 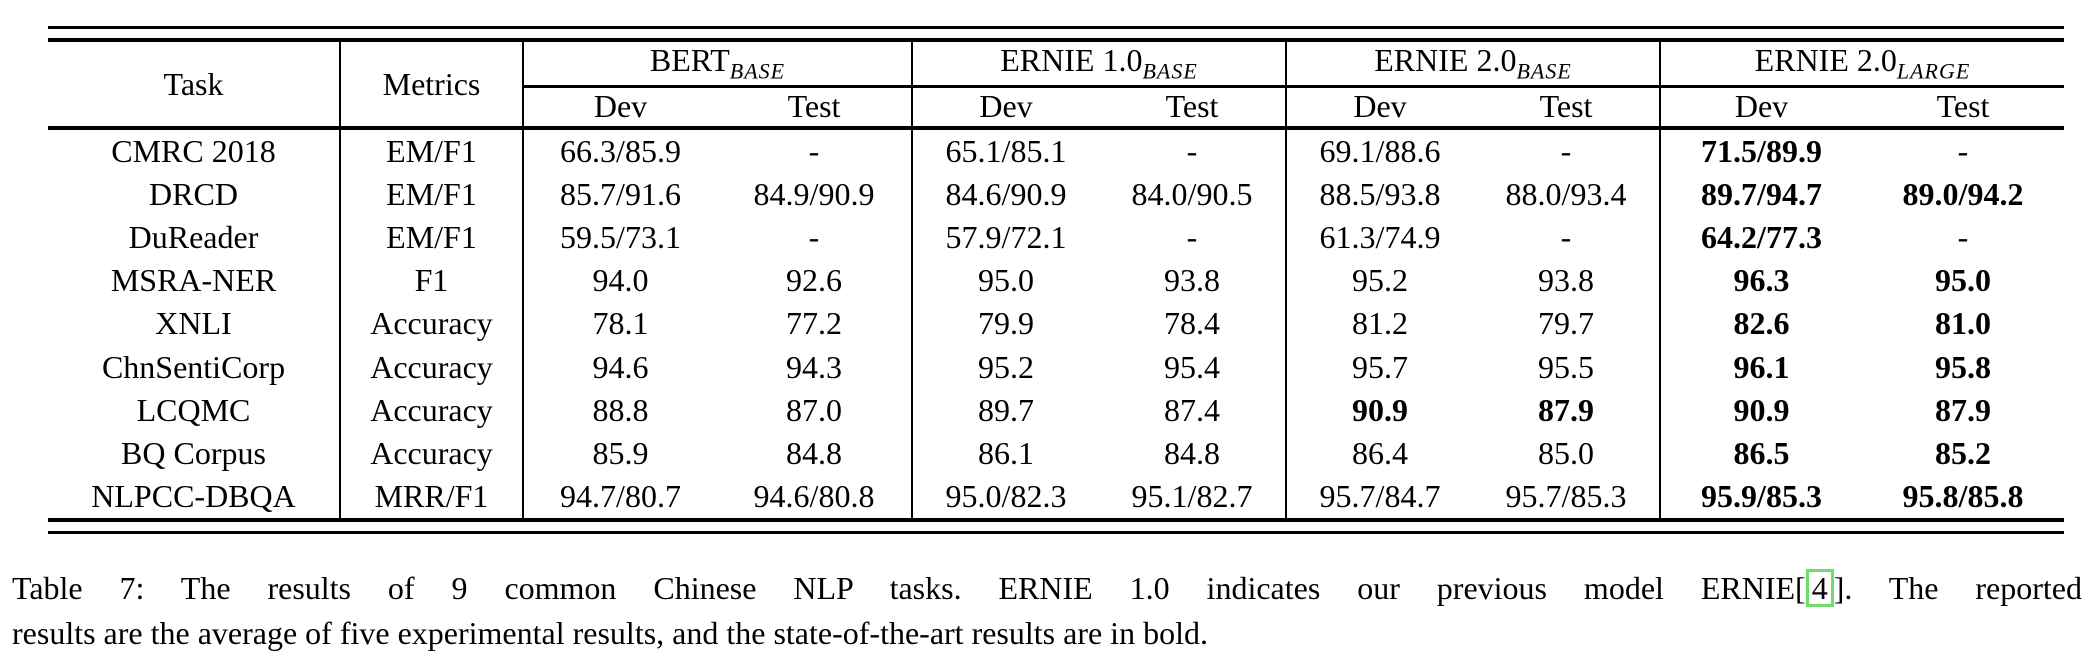 I want to click on value-cell: 95.5, so click(x=1566, y=366).